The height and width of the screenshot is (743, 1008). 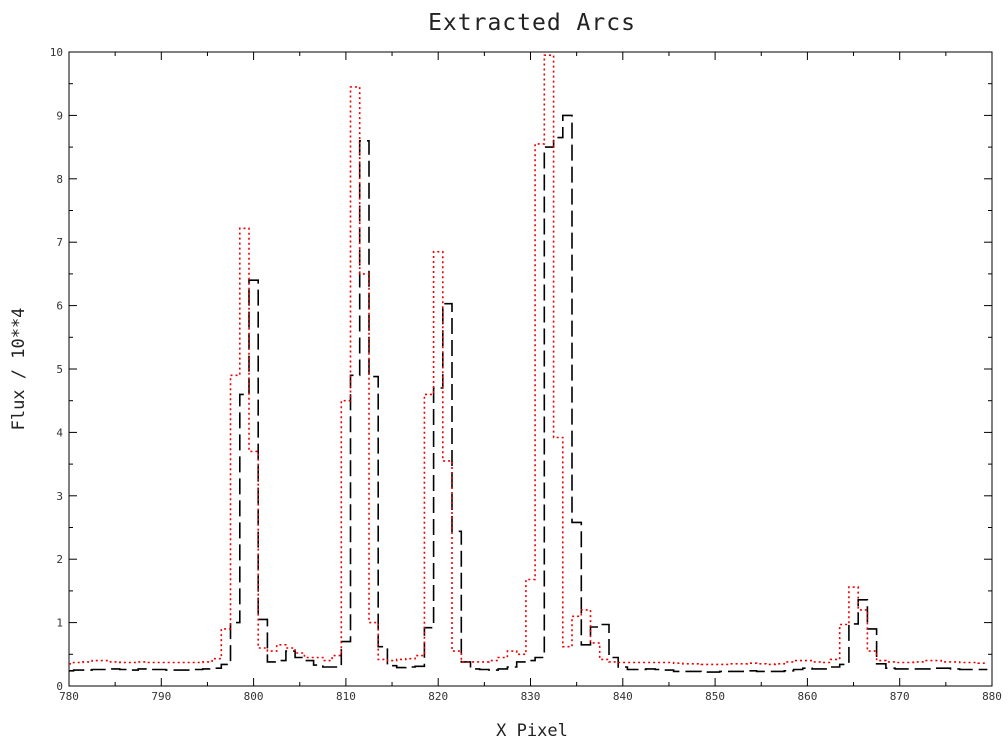 What do you see at coordinates (807, 696) in the screenshot?
I see `x-tick-label: 860` at bounding box center [807, 696].